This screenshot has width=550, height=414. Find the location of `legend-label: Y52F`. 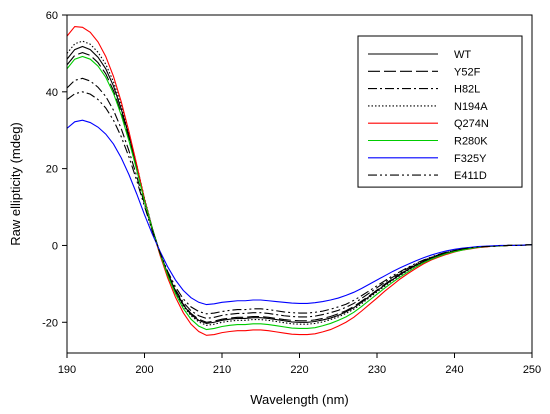

legend-label: Y52F is located at coordinates (467, 72).